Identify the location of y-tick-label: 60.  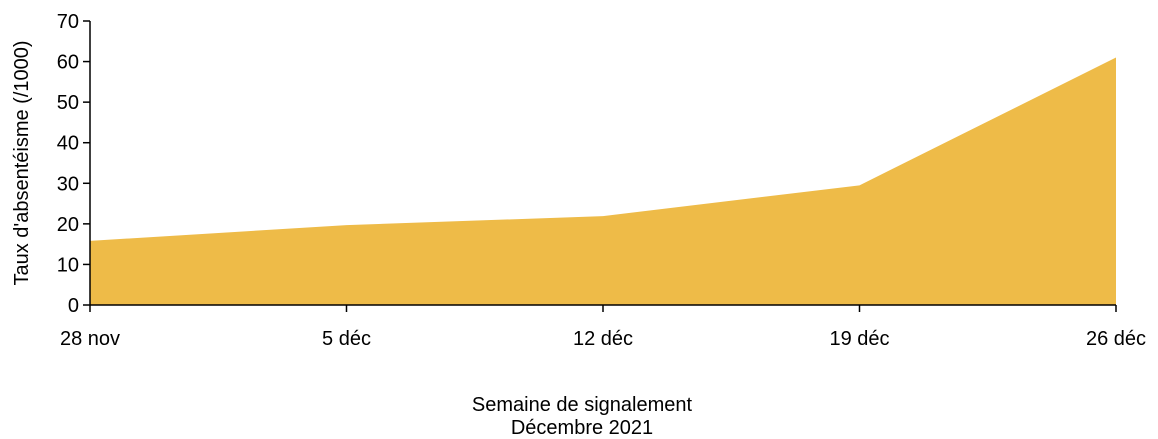
(68, 63).